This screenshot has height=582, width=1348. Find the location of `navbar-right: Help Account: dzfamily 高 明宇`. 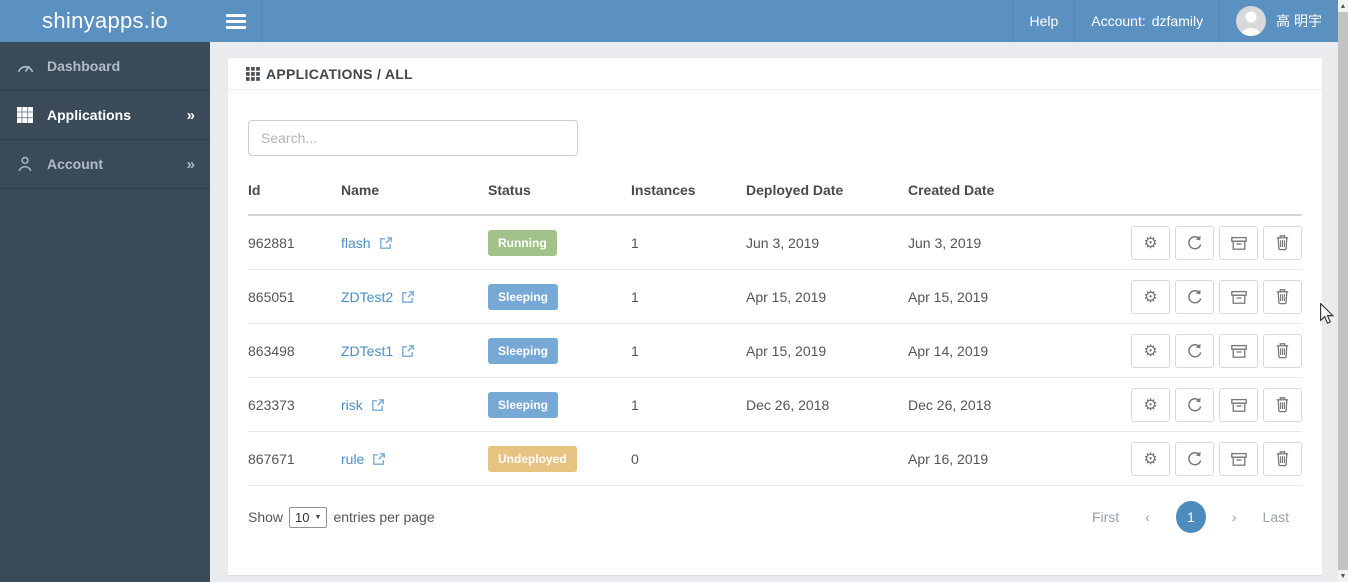

navbar-right: Help Account: dzfamily 高 明宇 is located at coordinates (1175, 21).